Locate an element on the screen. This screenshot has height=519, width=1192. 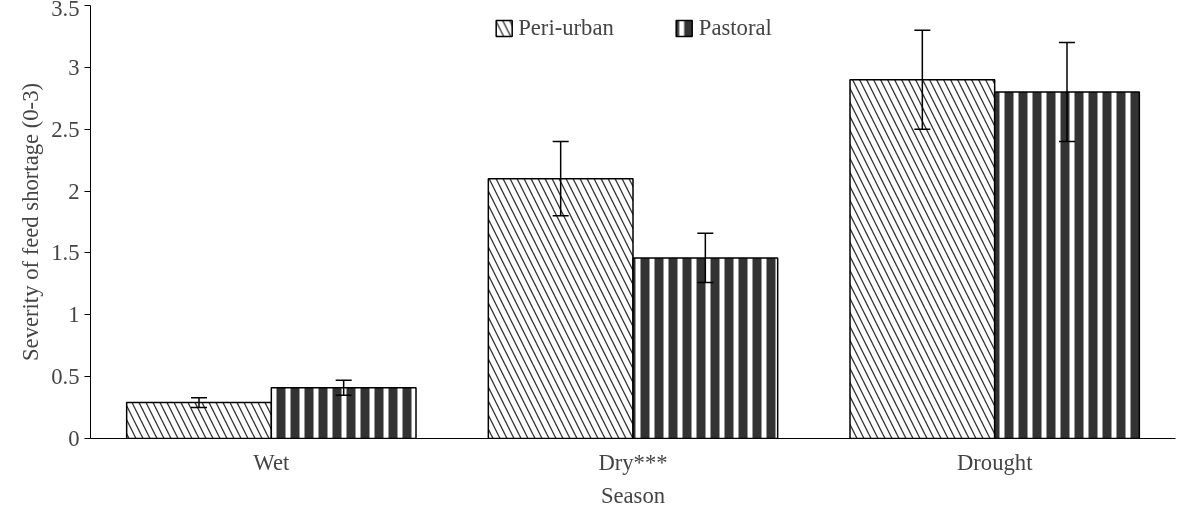
x-tick-label: Wet is located at coordinates (271, 462).